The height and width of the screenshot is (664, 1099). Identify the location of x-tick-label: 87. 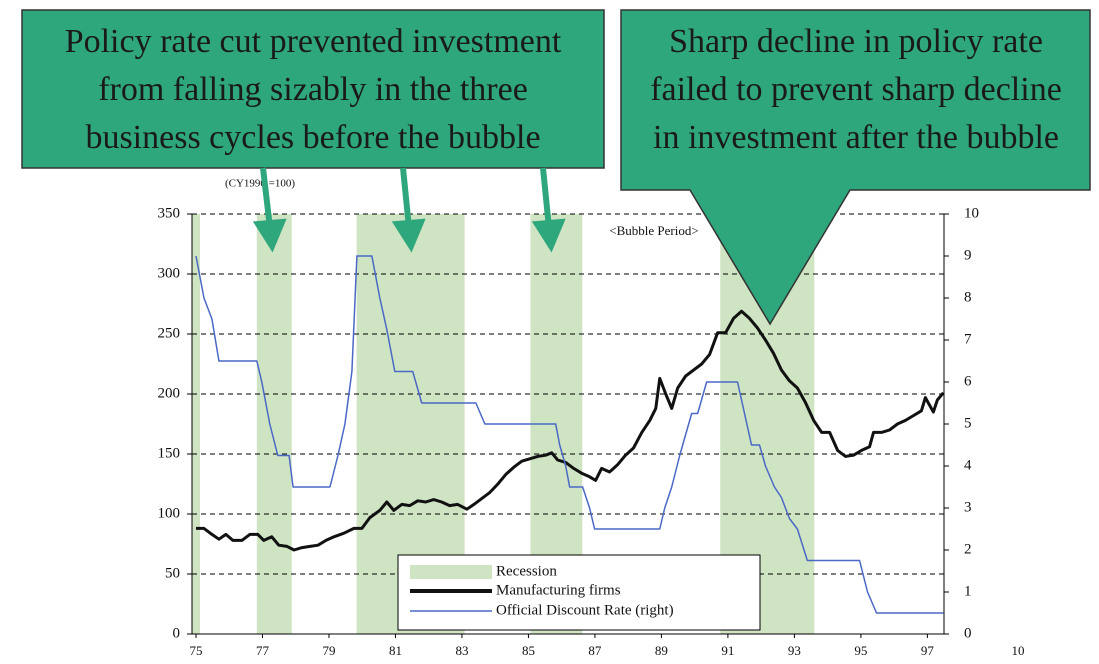
(595, 650).